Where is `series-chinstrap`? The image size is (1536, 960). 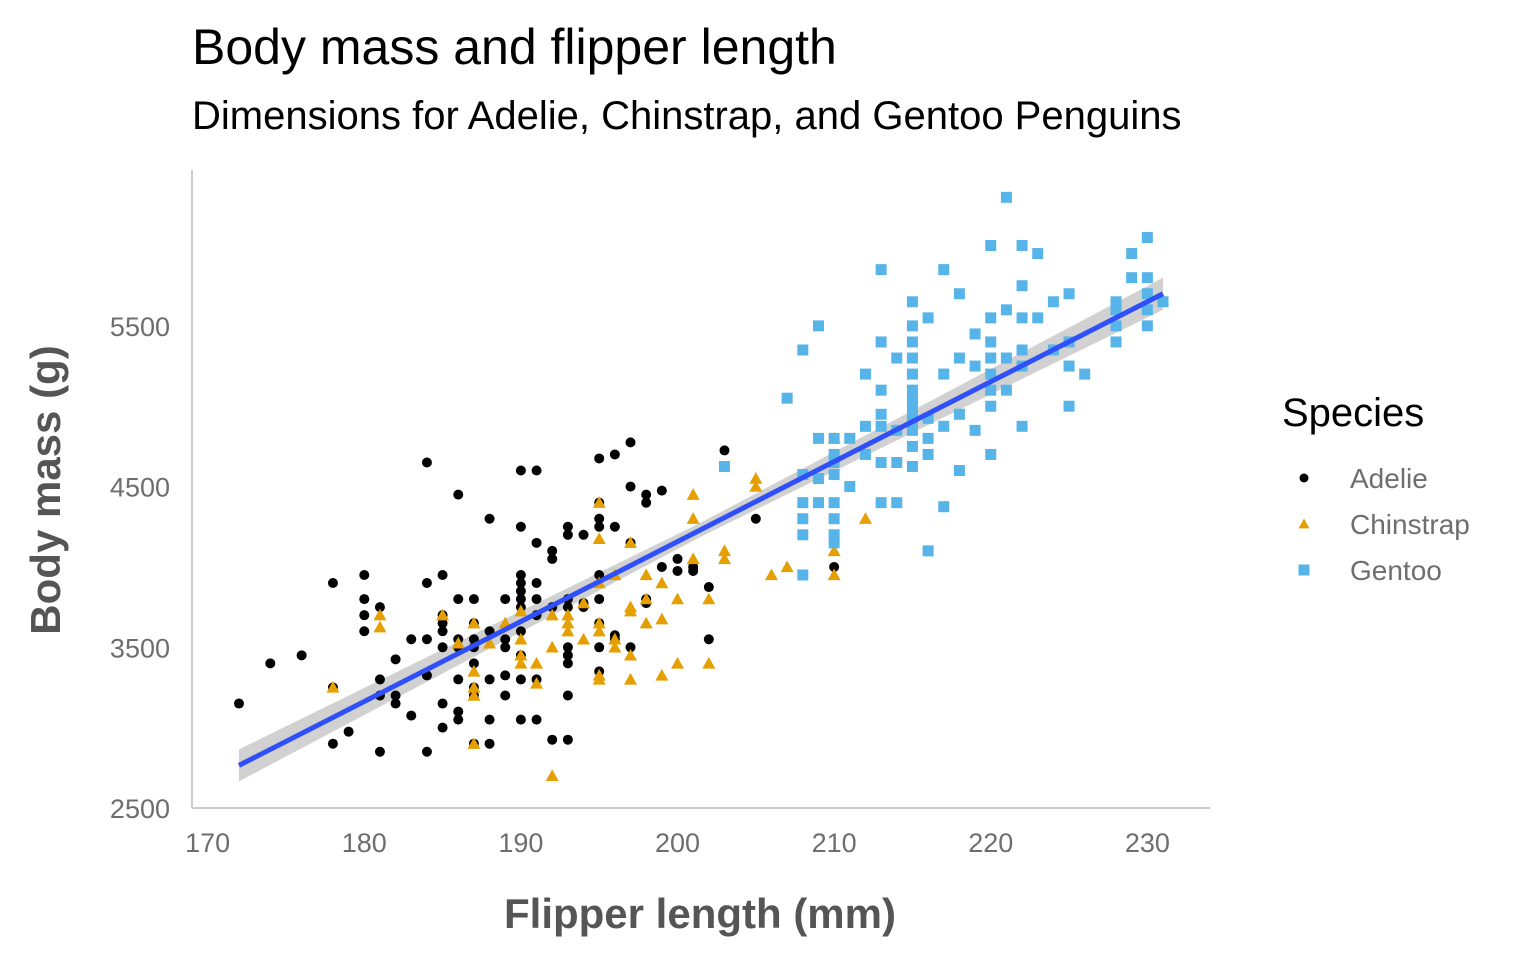
series-chinstrap is located at coordinates (599, 606).